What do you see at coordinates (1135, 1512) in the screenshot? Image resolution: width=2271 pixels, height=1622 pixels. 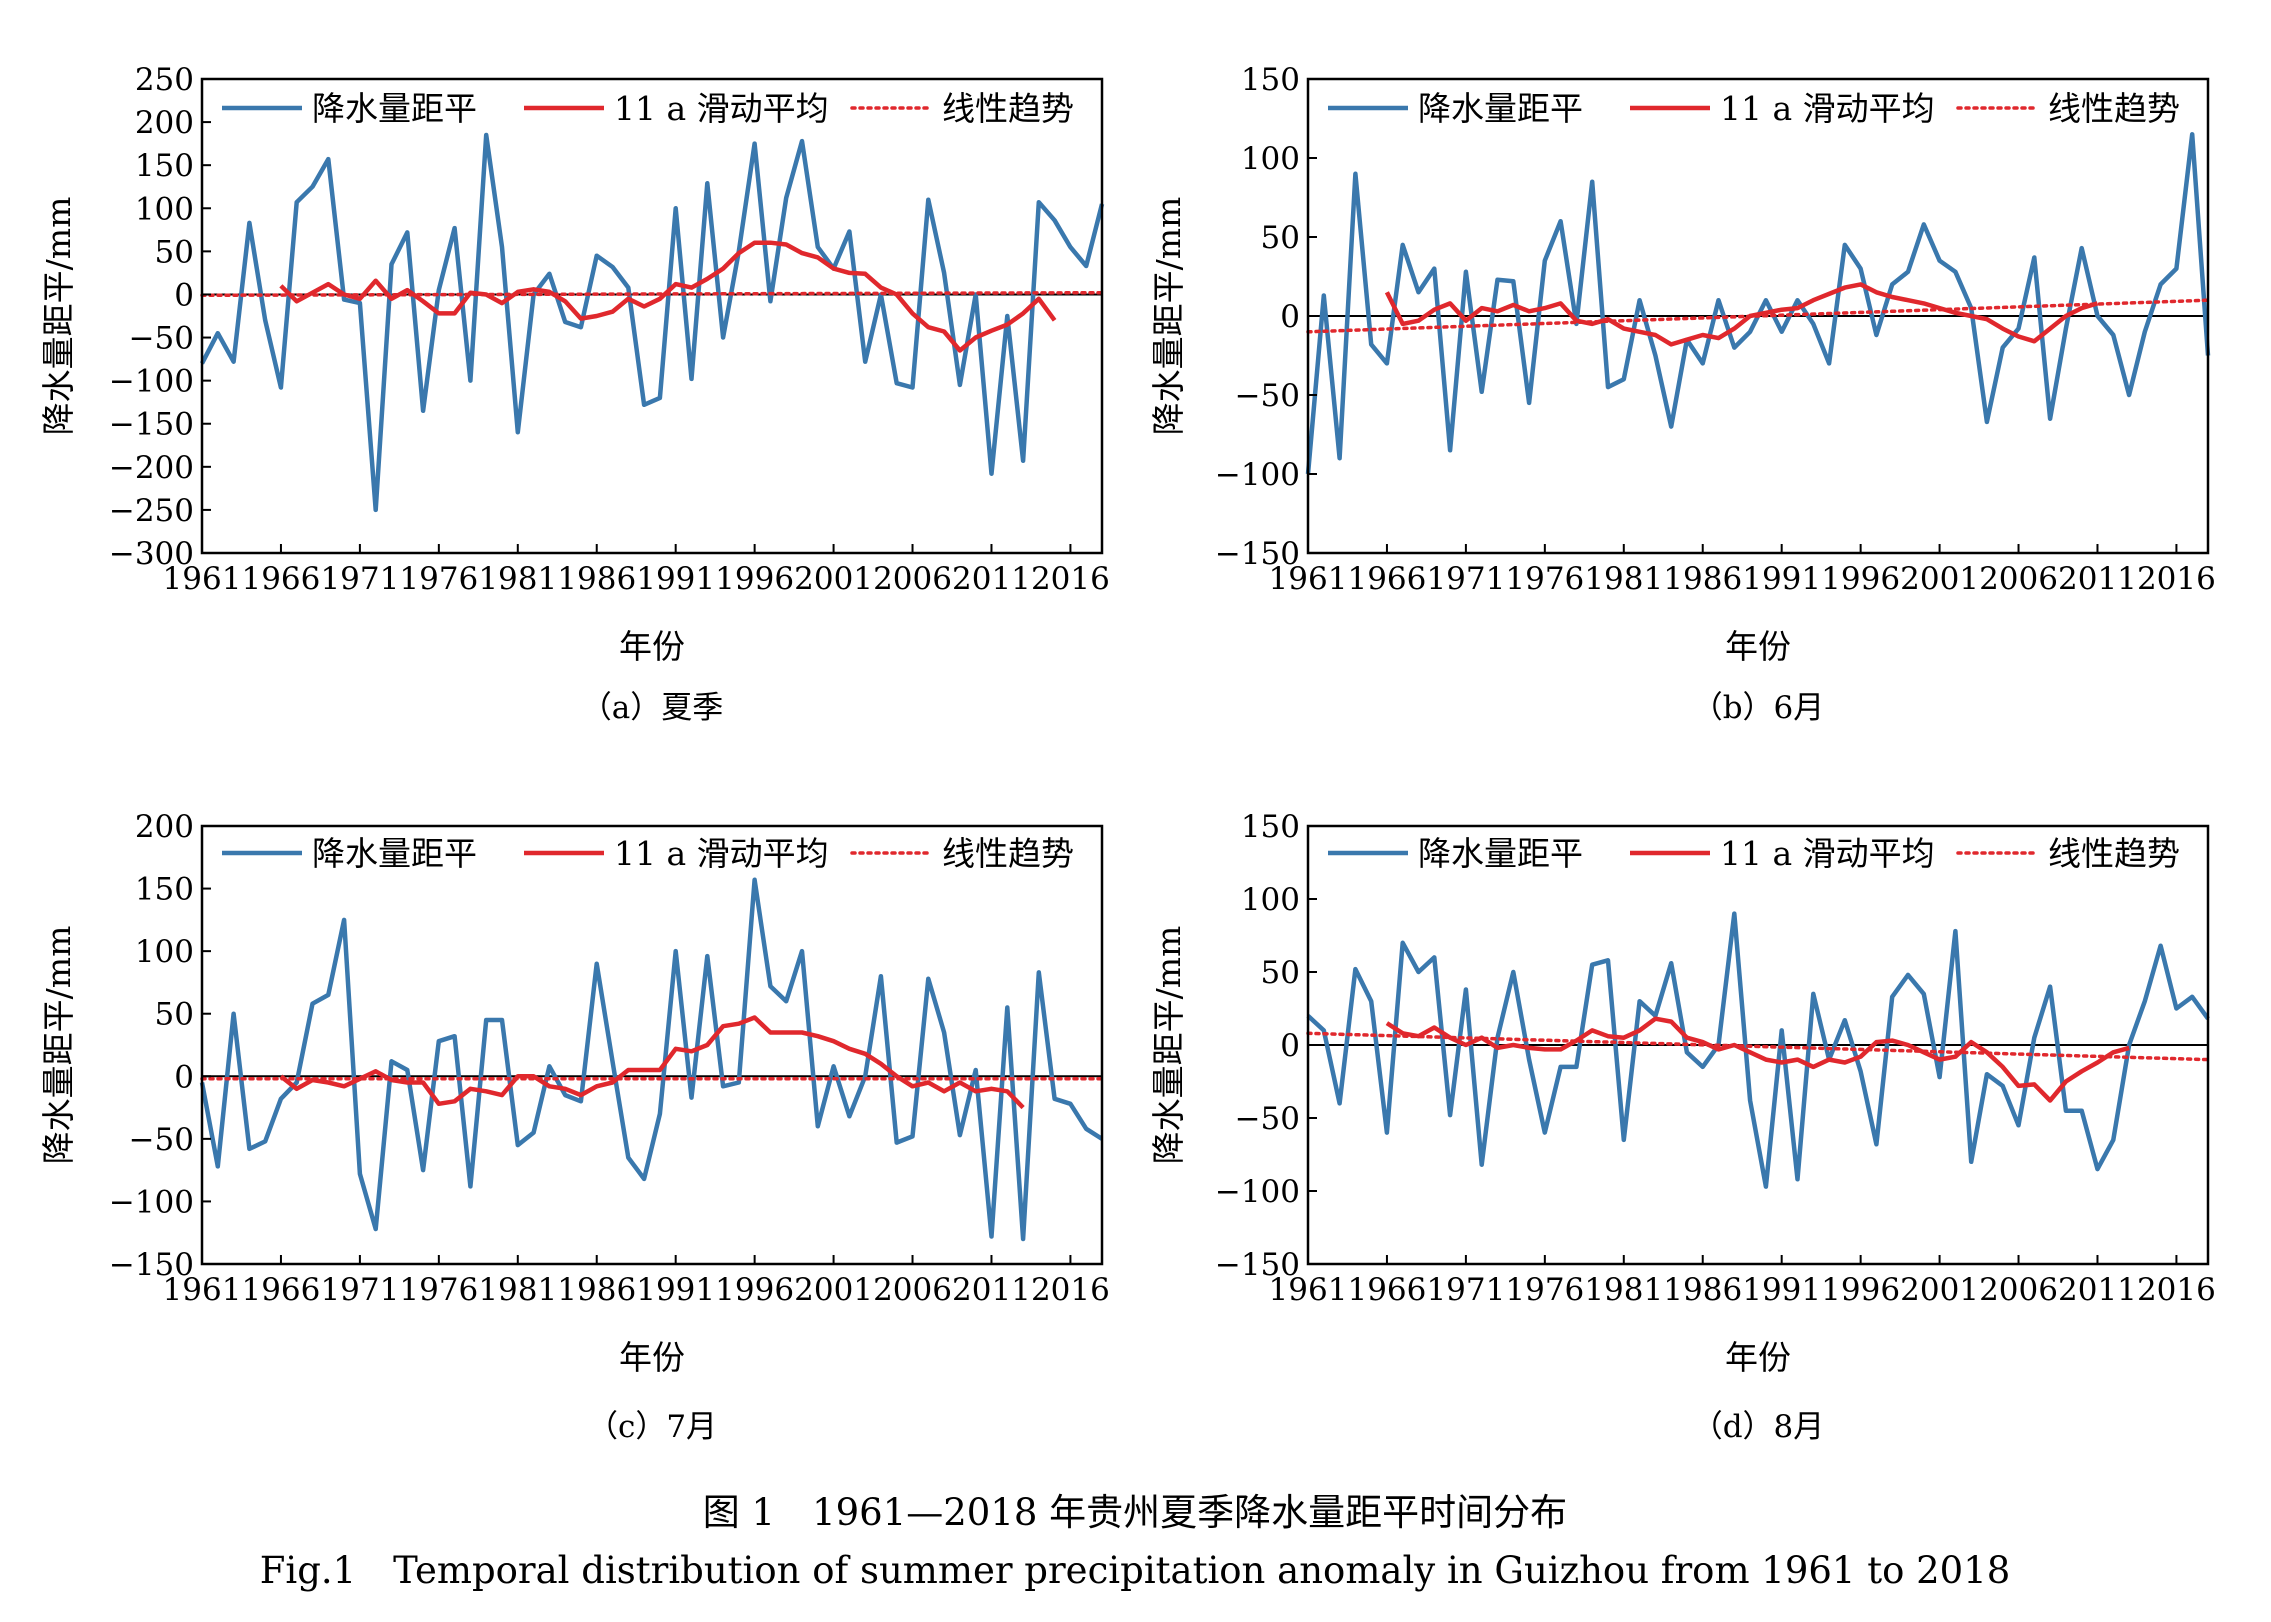 I see `figure-caption-cn: 图 1 1961—2018 年贵州夏季降水量距平时间分布` at bounding box center [1135, 1512].